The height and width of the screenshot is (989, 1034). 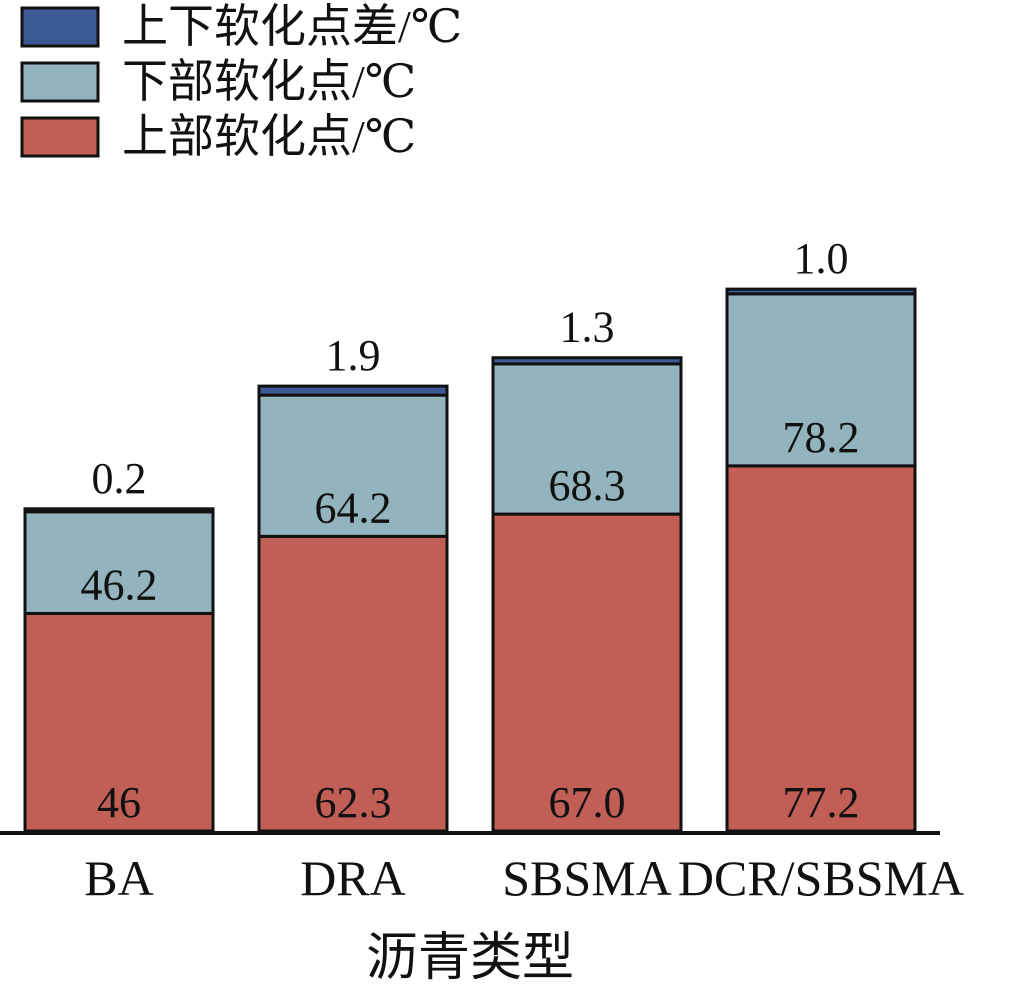 What do you see at coordinates (821, 437) in the screenshot?
I see `label-lower-dcr-sbsma: 78.2` at bounding box center [821, 437].